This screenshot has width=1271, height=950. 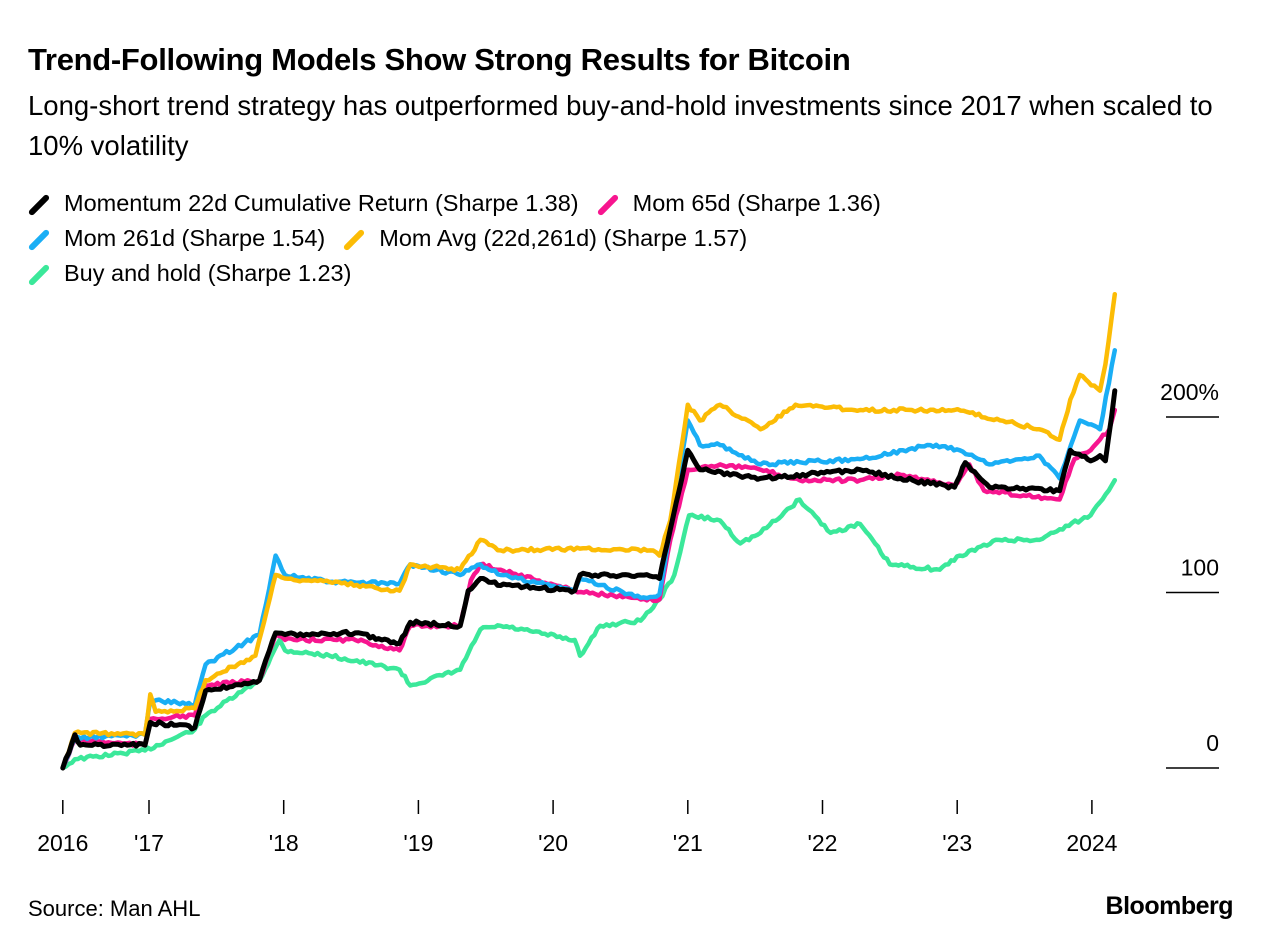 What do you see at coordinates (1169, 906) in the screenshot?
I see `bloomberg-logo: Bloomberg` at bounding box center [1169, 906].